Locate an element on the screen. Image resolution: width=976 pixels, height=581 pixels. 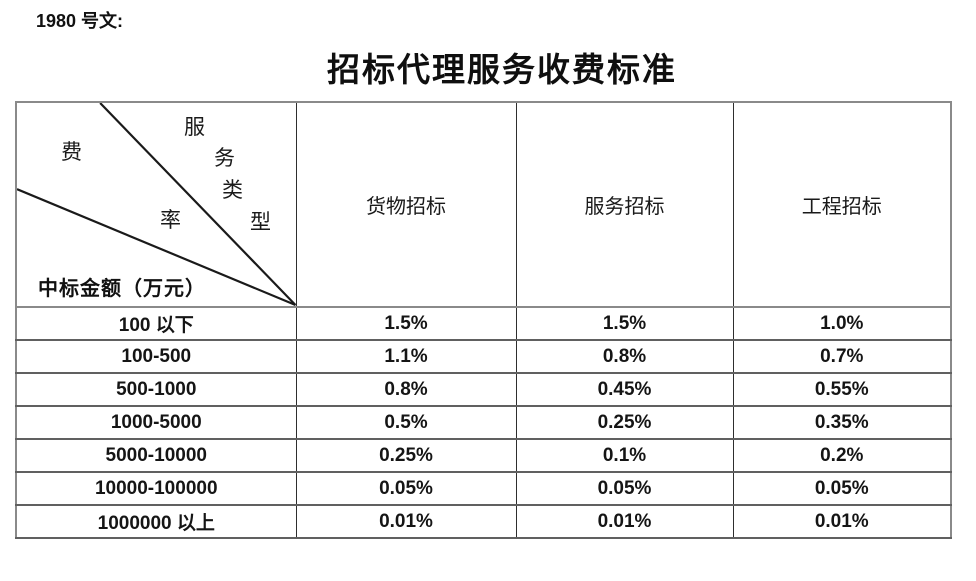
goods-rate-cell: 0.25% is located at coordinates (406, 455).